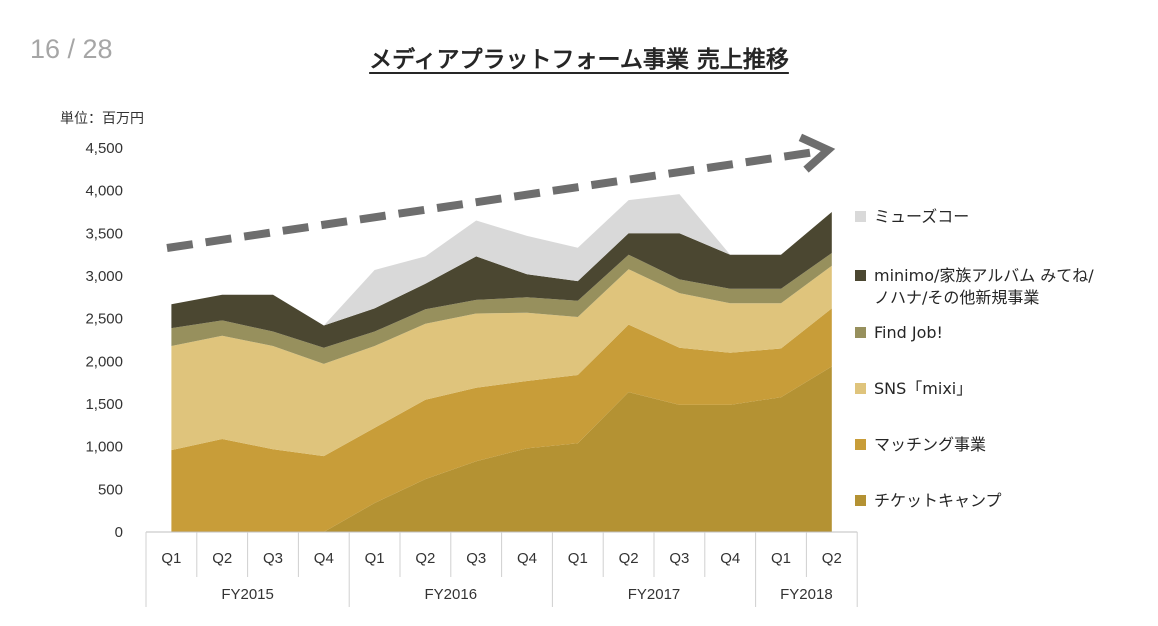 The height and width of the screenshot is (626, 1158). Describe the element at coordinates (110, 489) in the screenshot. I see `y-tick-label: 500` at that location.